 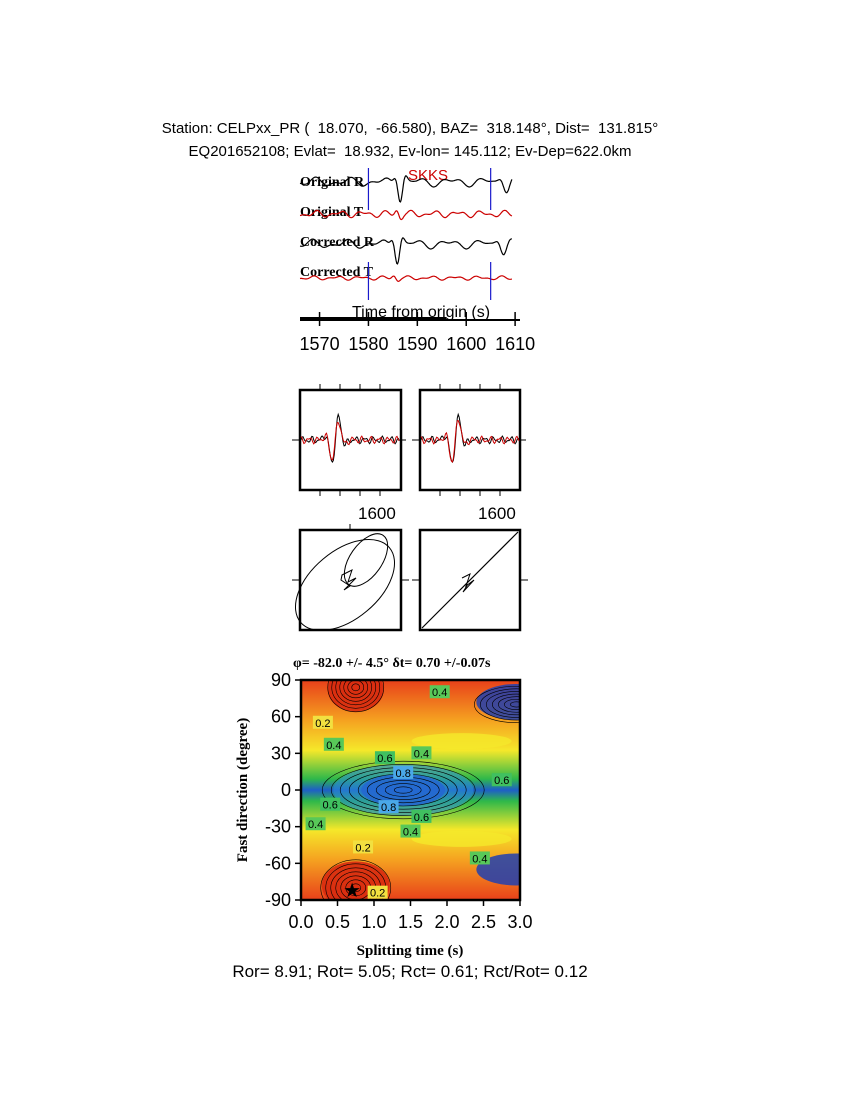 I want to click on trace-original-t, so click(x=406, y=215).